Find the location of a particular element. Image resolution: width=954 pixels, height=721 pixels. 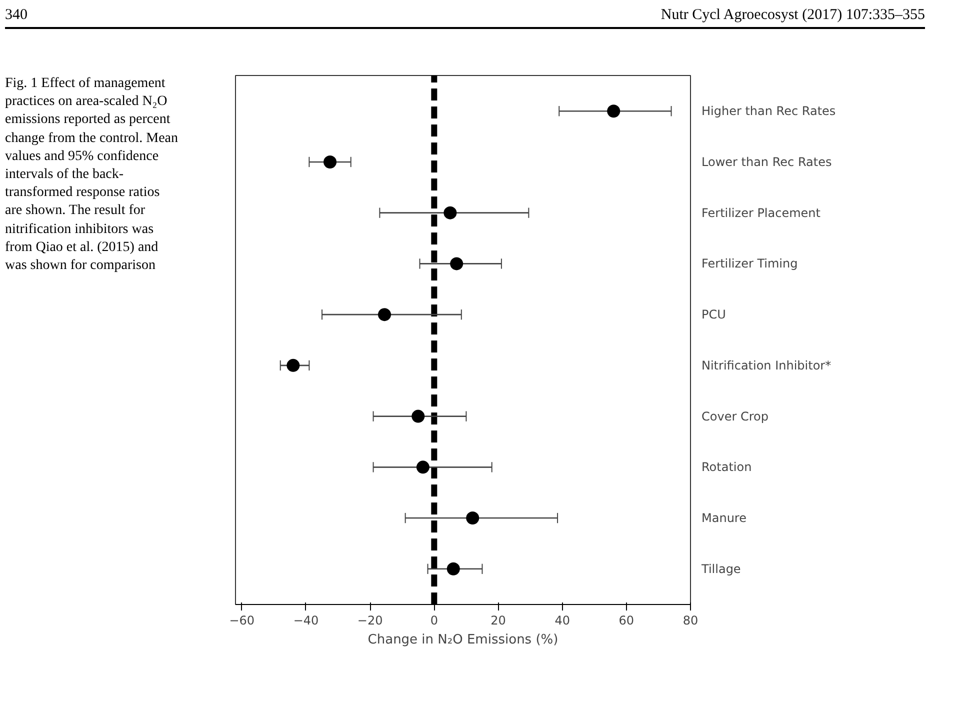

y-tick-label: Tillage is located at coordinates (720, 569).